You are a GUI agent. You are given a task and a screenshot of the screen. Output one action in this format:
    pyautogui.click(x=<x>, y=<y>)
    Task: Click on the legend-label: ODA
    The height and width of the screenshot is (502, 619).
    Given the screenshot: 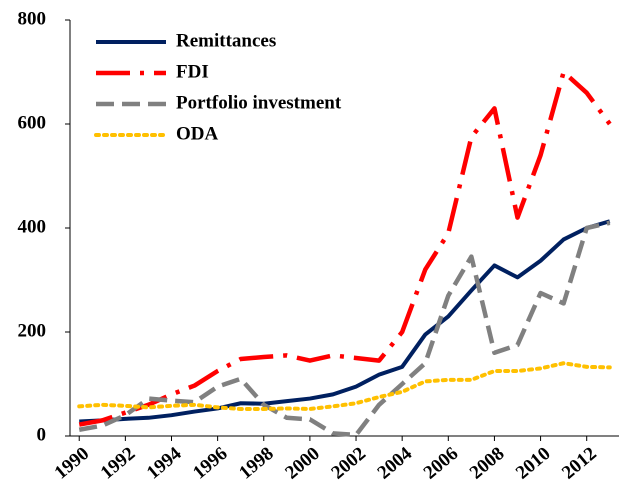 What is the action you would take?
    pyautogui.click(x=197, y=133)
    